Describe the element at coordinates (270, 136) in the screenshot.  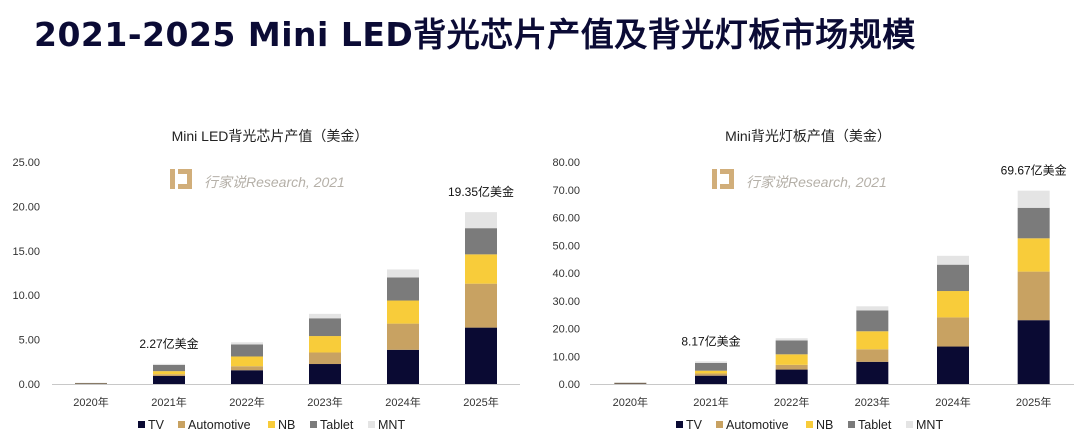
I see `chart-title: Mini LED背光芯片产值（美金）` at that location.